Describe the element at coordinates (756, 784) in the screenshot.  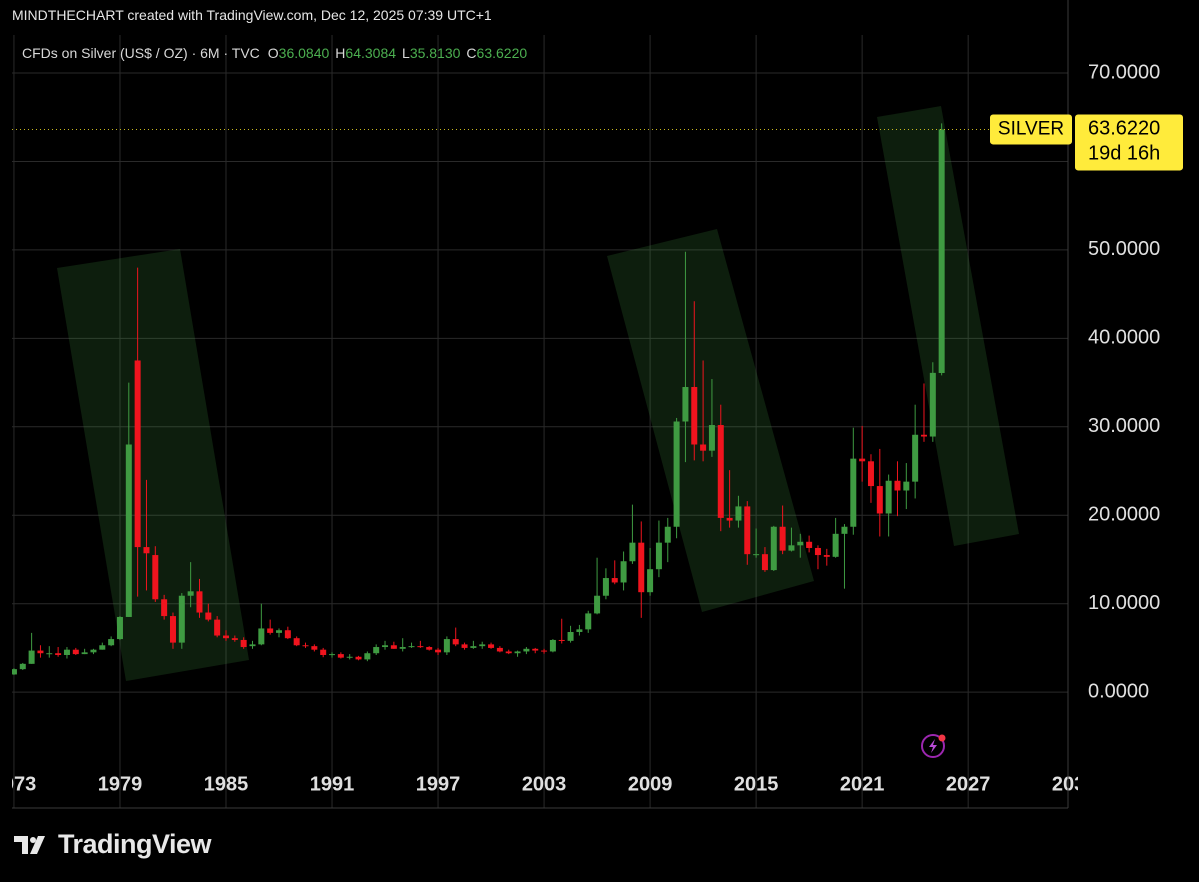
I see `x-tick-label: 2015` at that location.